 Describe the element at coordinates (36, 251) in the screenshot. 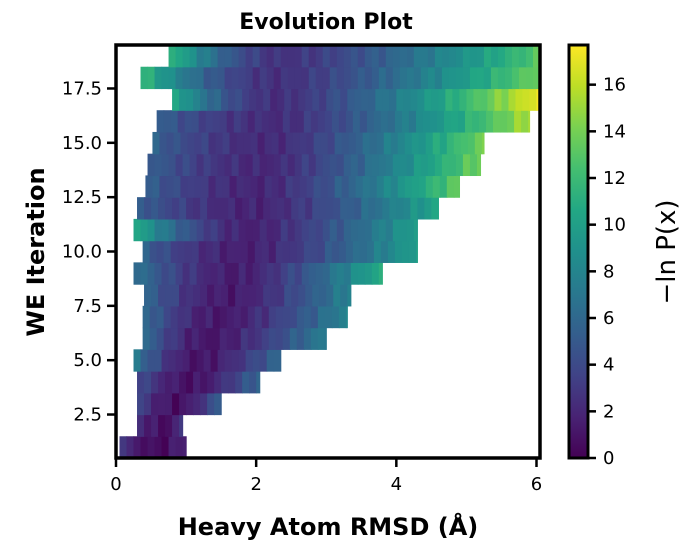

I see `y-axis-label: WE Iteration` at that location.